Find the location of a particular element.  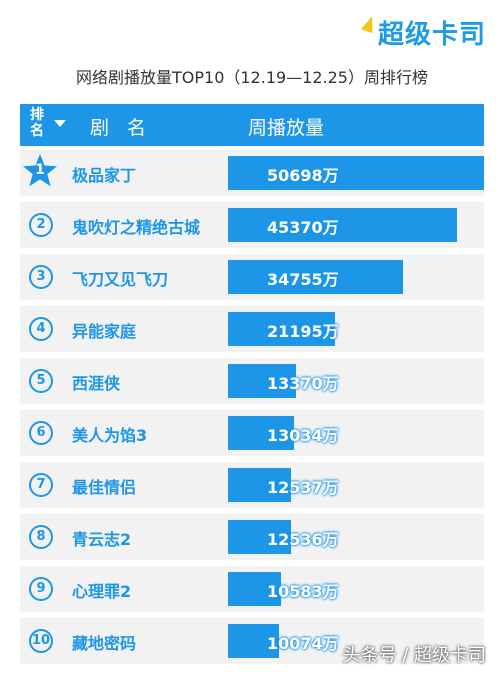

chart-row: 8 青云志2 12536万 is located at coordinates (252, 537).